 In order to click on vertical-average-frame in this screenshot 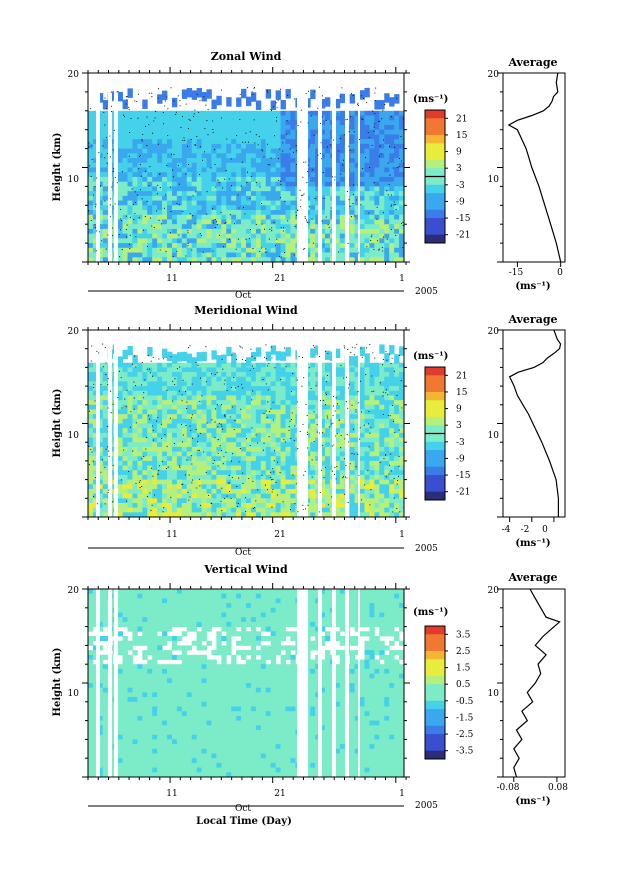, I will do `click(534, 683)`.